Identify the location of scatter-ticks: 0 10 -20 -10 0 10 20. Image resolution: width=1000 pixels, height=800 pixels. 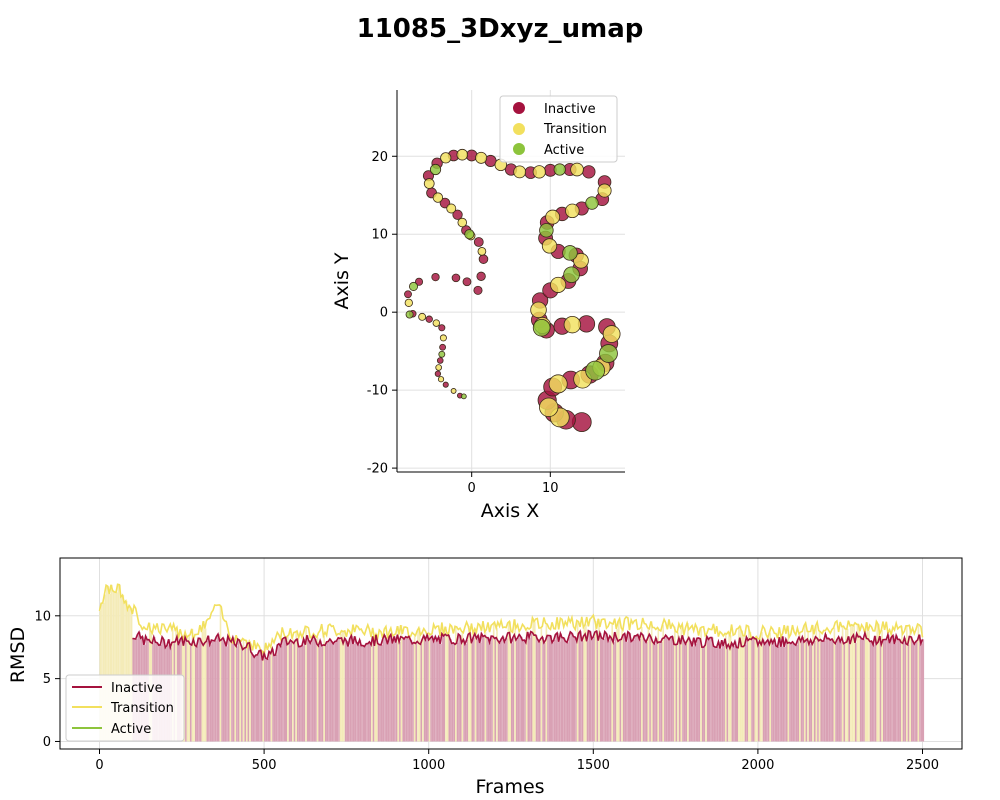
(463, 323).